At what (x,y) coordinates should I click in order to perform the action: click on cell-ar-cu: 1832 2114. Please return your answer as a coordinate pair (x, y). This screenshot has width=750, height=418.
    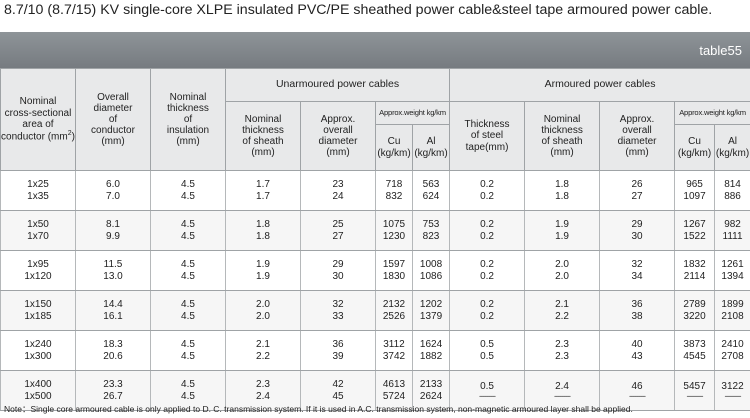
    Looking at the image, I should click on (695, 270).